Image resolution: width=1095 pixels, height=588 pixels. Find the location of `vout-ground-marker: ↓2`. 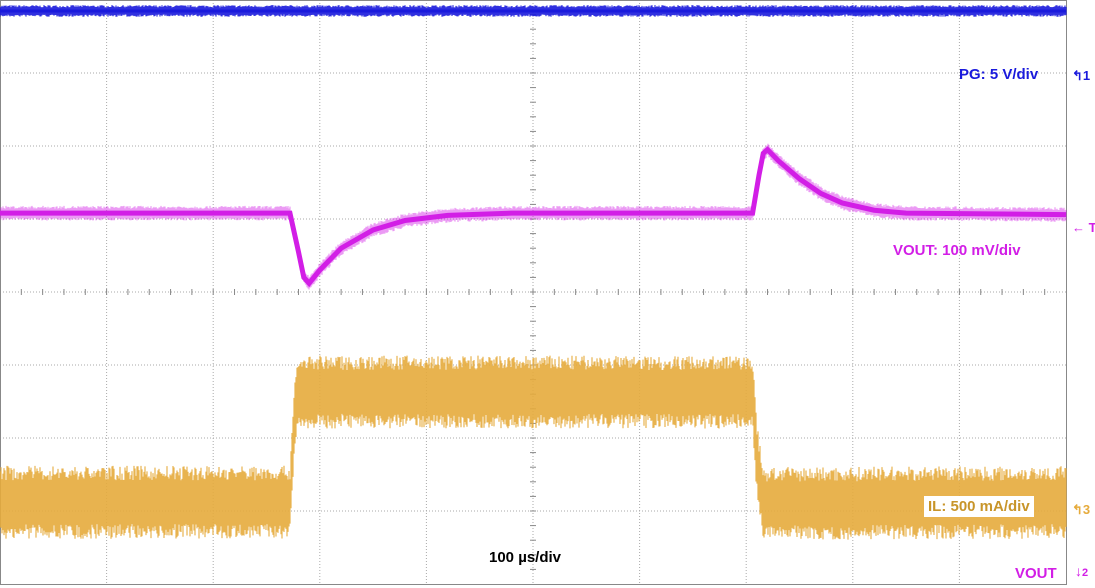

vout-ground-marker: ↓2 is located at coordinates (1082, 571).